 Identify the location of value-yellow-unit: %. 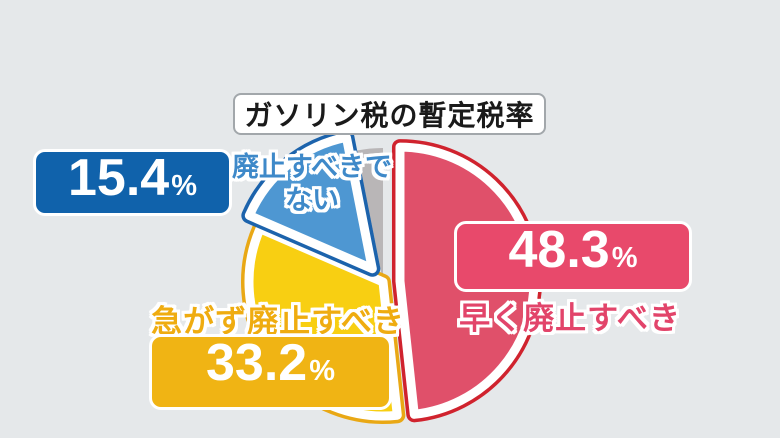
(322, 371).